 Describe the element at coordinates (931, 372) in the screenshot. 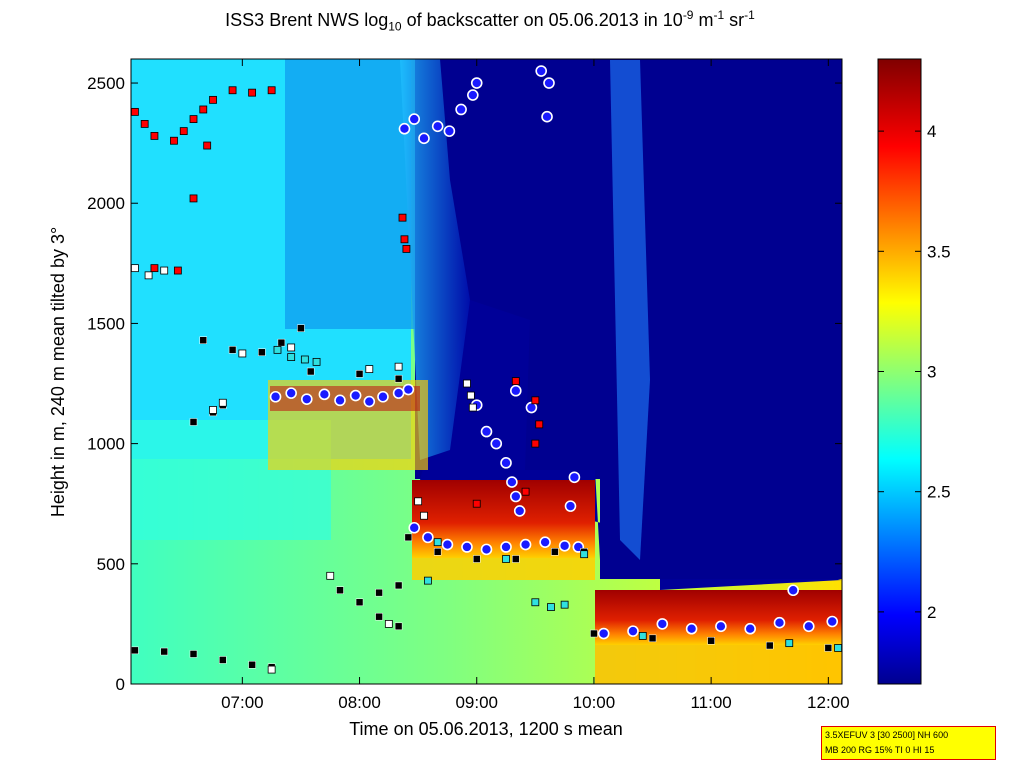

I see `colorbar-tick-label: 3` at that location.